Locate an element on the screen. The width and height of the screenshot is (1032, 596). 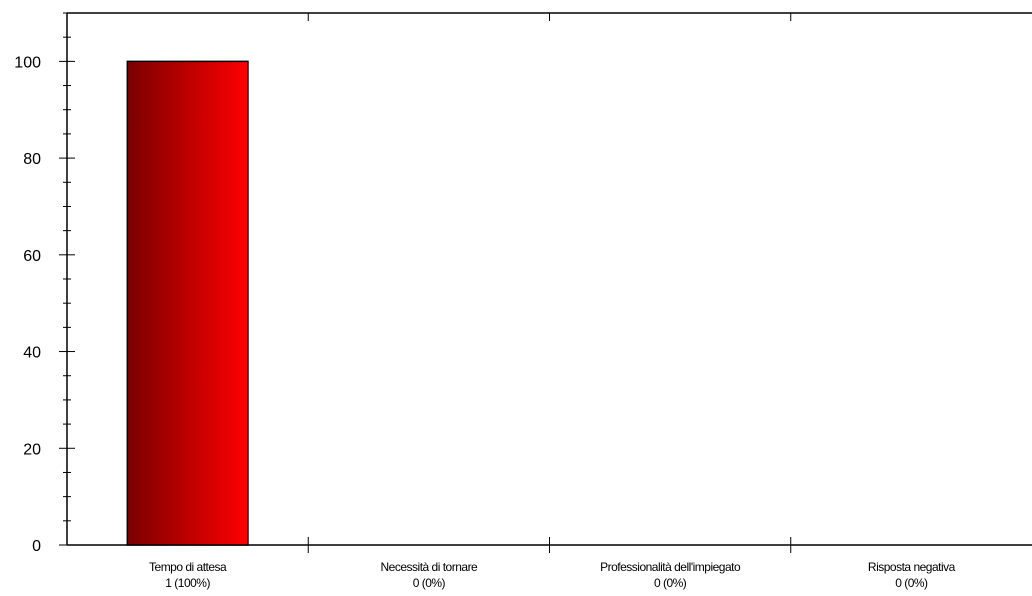
y-tick-label: 80 is located at coordinates (32, 159).